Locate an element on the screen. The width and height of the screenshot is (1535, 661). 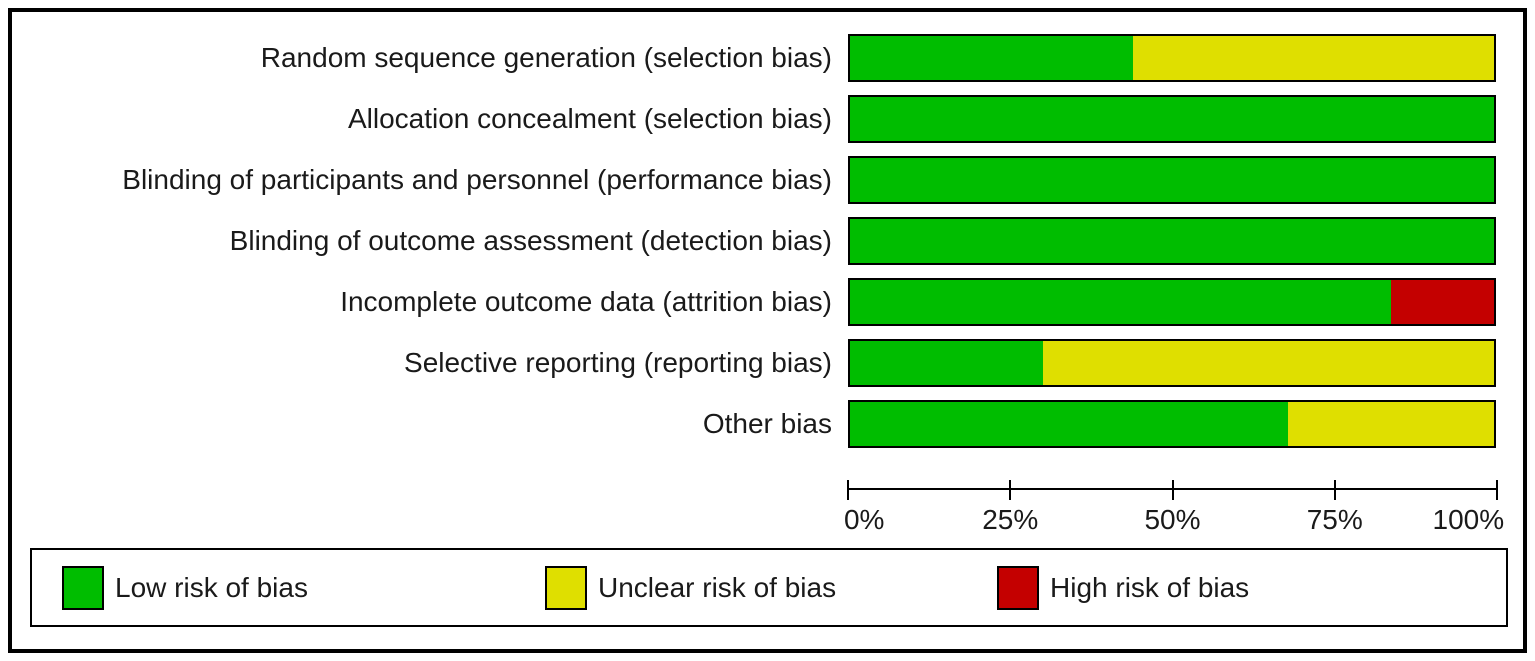
axis-tick-label: 50% is located at coordinates (1172, 519).